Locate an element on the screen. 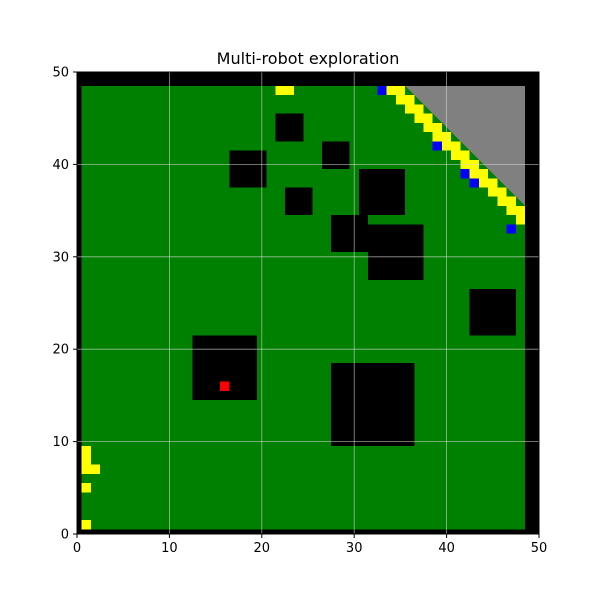  x-axis: 0 10 20 30 40 50 is located at coordinates (310, 545).